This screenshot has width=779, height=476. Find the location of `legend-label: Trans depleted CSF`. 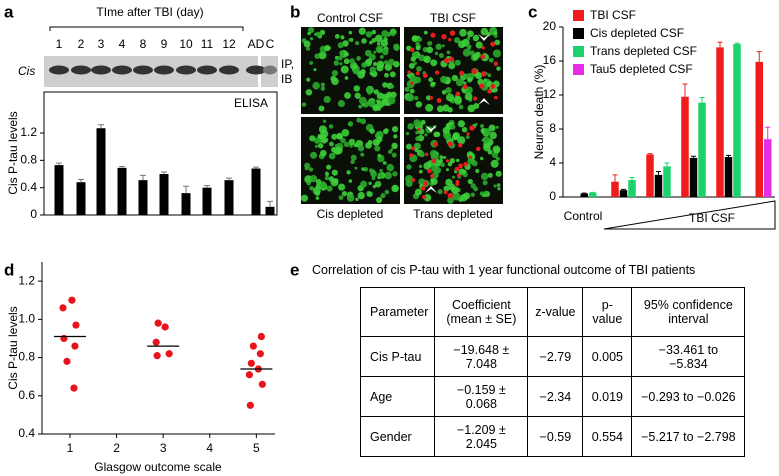

legend-label: Trans depleted CSF is located at coordinates (643, 51).